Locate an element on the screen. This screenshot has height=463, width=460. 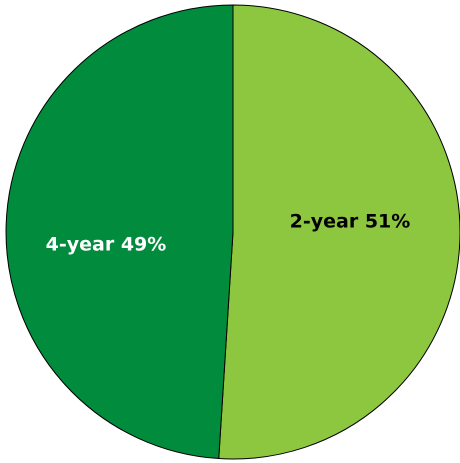
pie-label-2-year: 2-year 51% is located at coordinates (350, 222).